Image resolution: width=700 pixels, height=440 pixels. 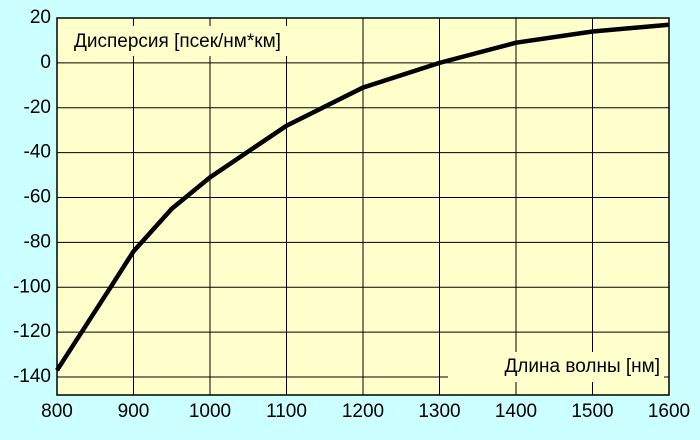 What do you see at coordinates (582, 366) in the screenshot?
I see `x-axis-label: Длина волны [нм]` at bounding box center [582, 366].